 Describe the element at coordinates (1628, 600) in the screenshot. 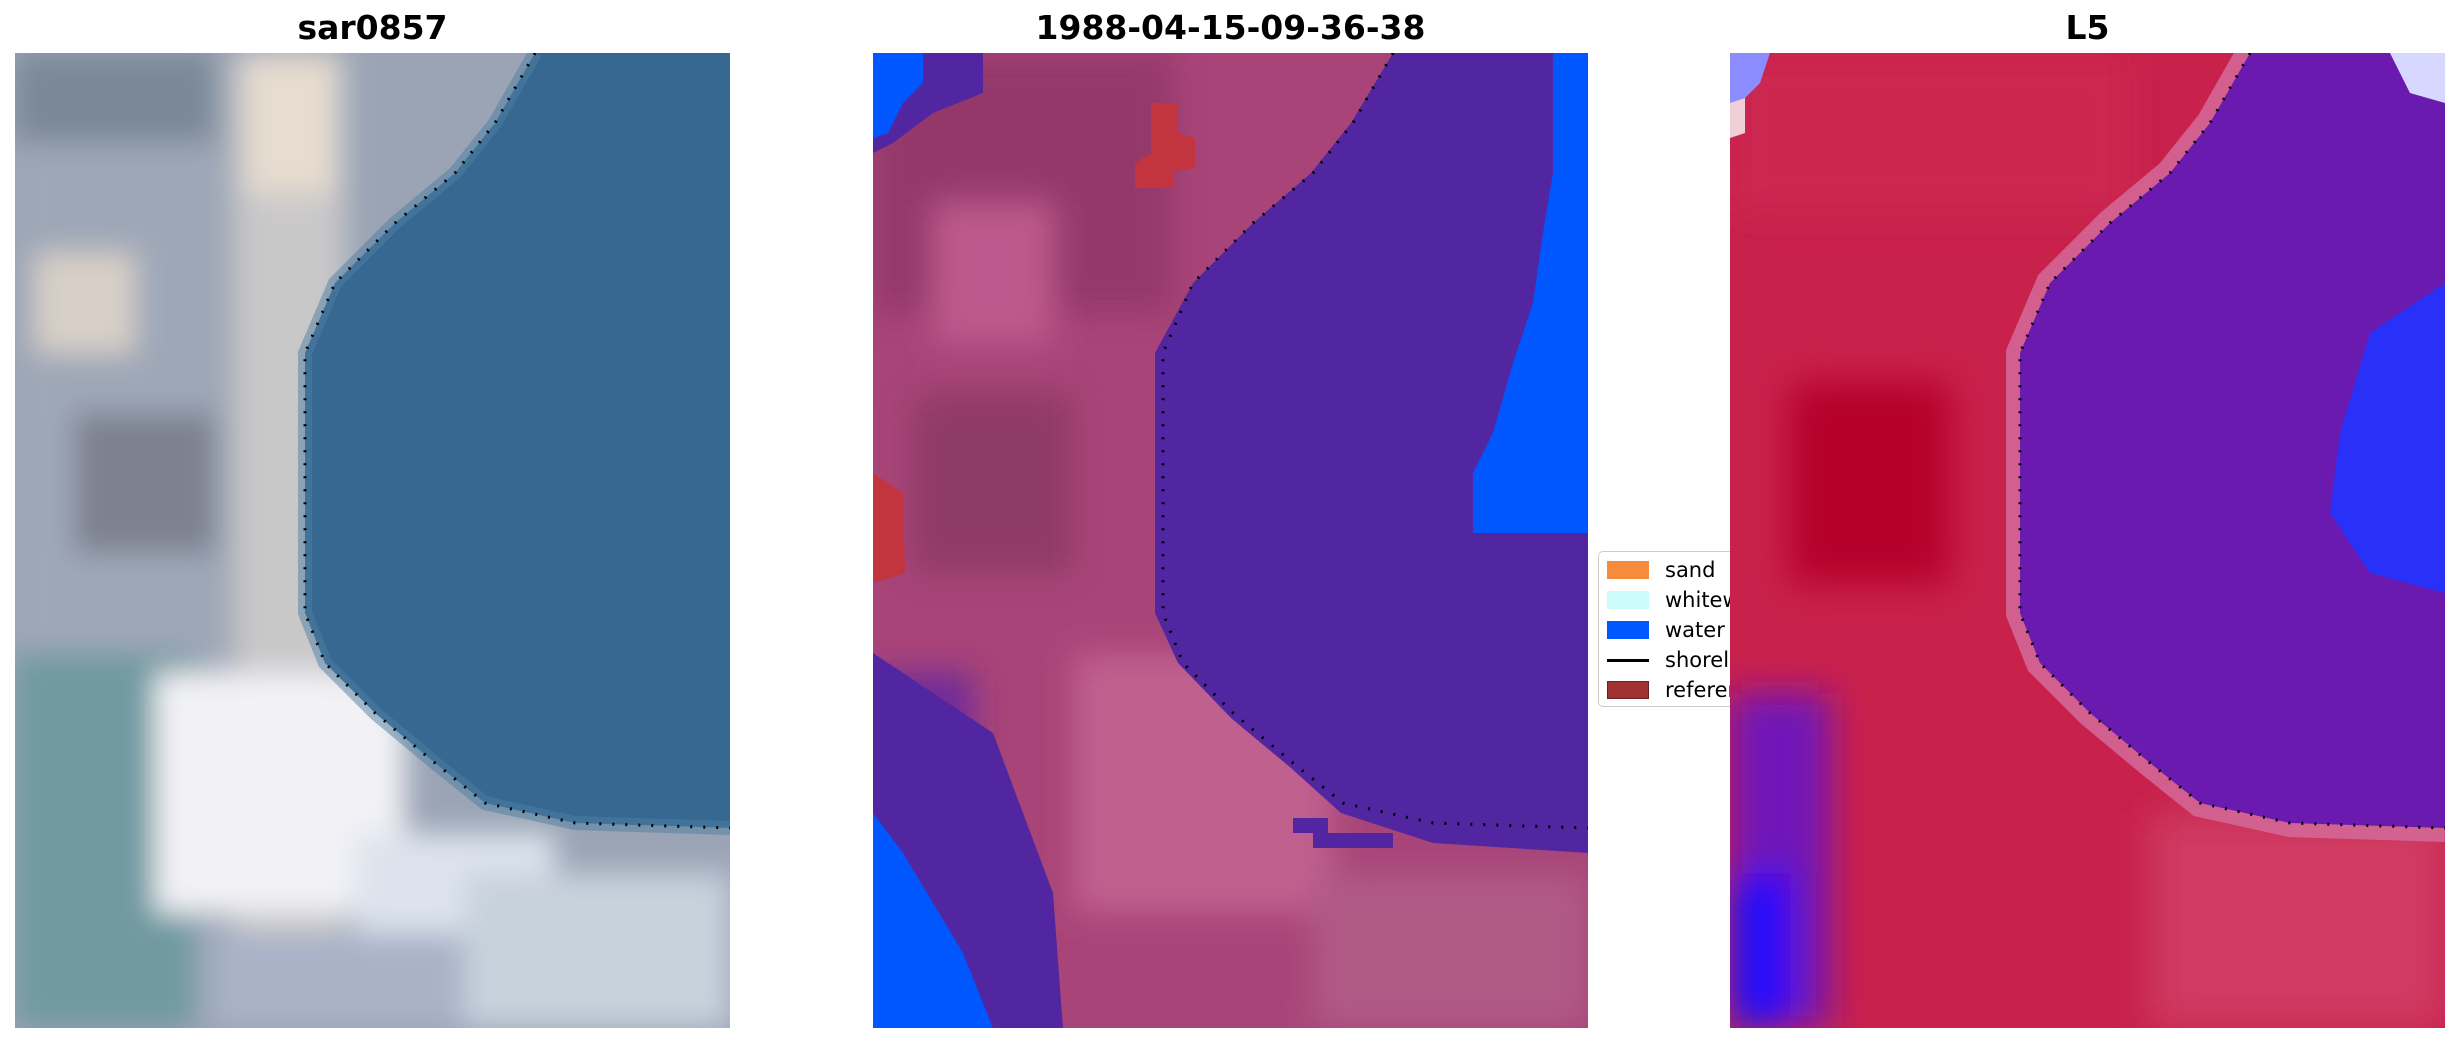

I see `legend-swatch-whitewater` at that location.